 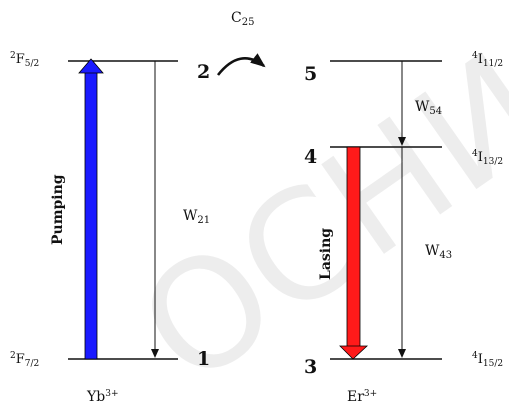 I want to click on er-level-4-number: 4, so click(x=310, y=157).